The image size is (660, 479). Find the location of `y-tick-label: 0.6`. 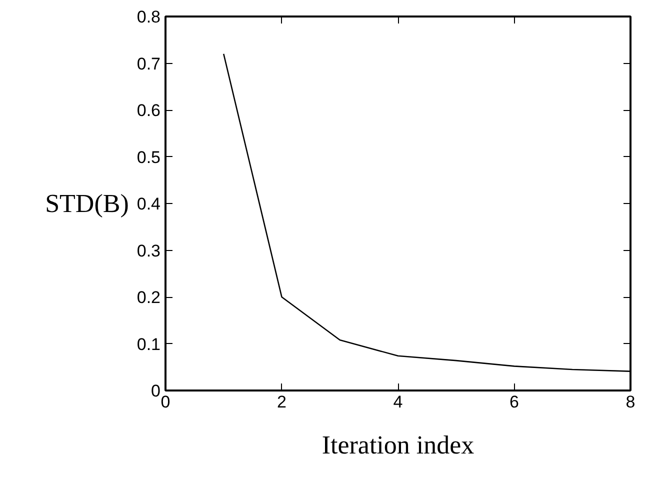

y-tick-label: 0.6 is located at coordinates (148, 110).